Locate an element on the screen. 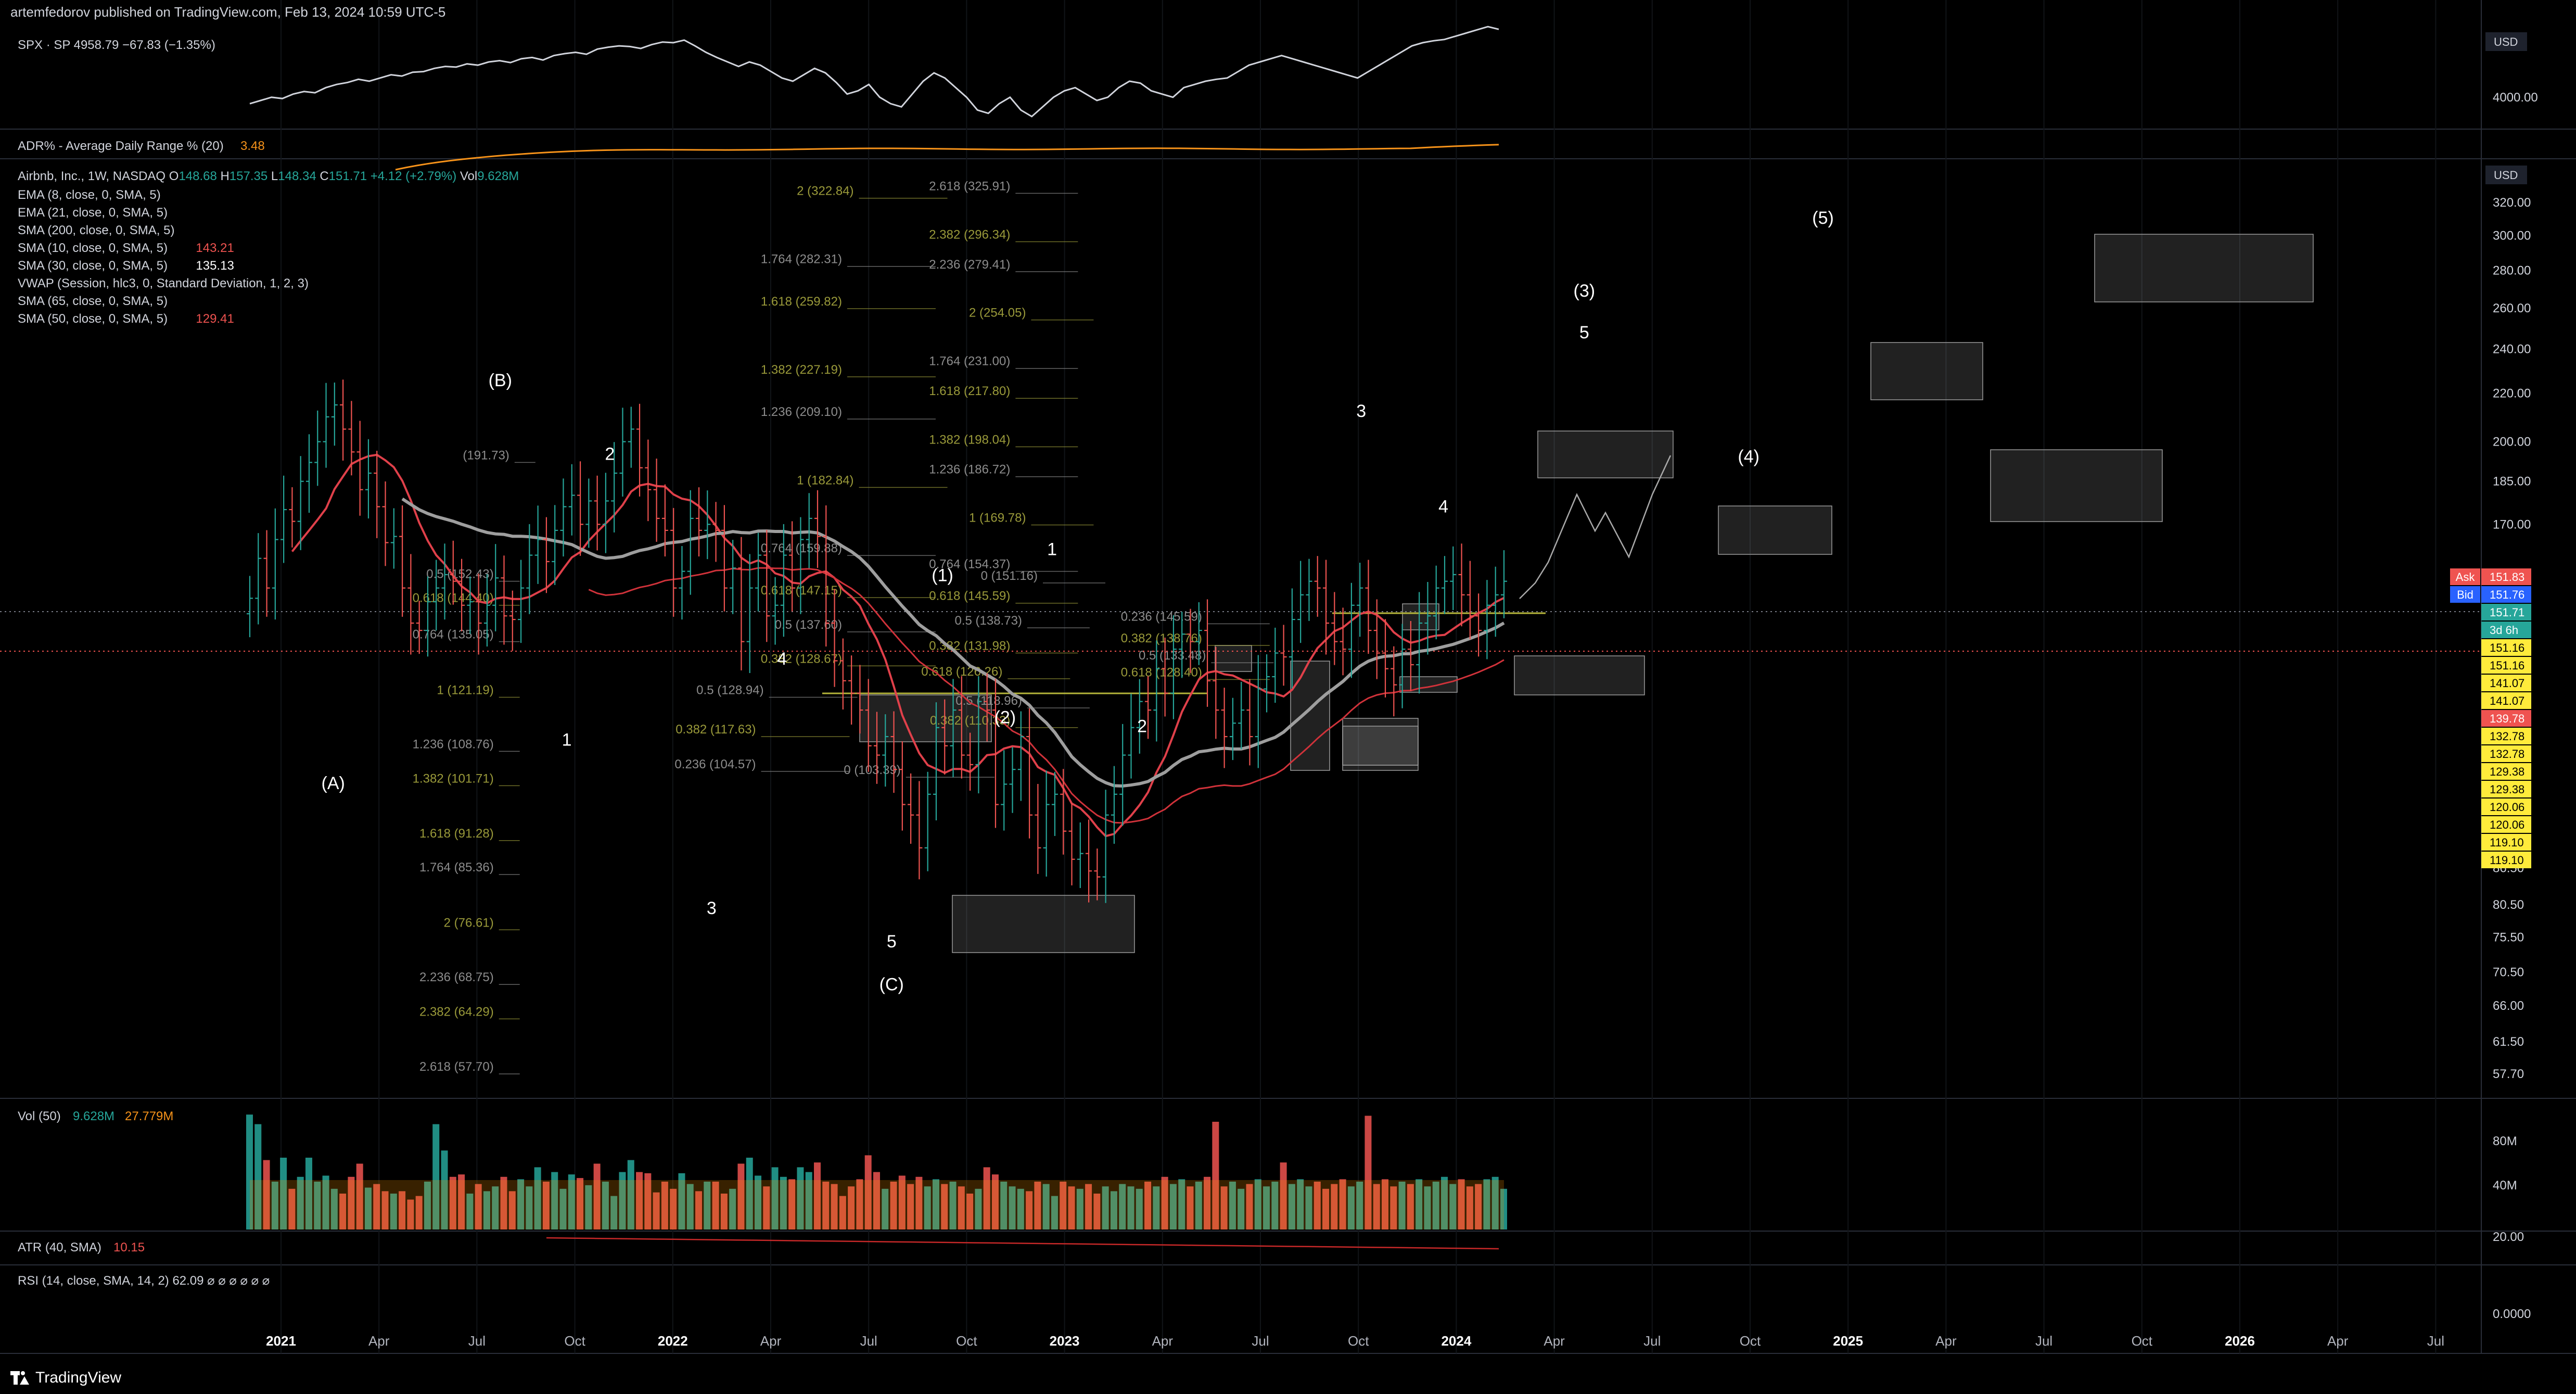 This screenshot has width=2576, height=1394. fib-level-label: 2.382 (64.29) is located at coordinates (456, 1012).